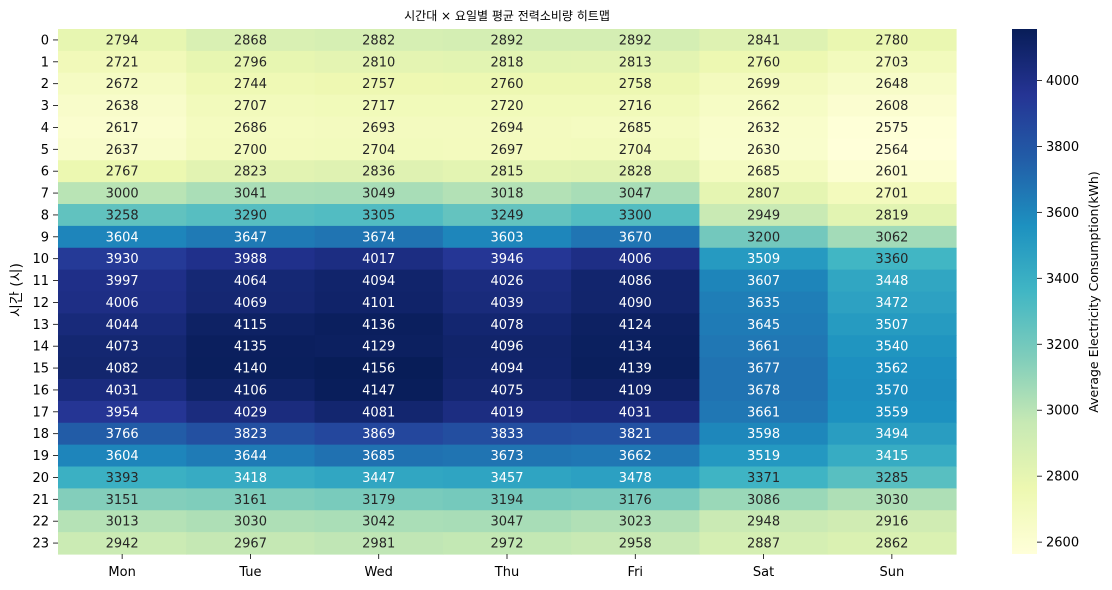 The width and height of the screenshot is (1112, 590). I want to click on cell-value-label: 3030, so click(250, 522).